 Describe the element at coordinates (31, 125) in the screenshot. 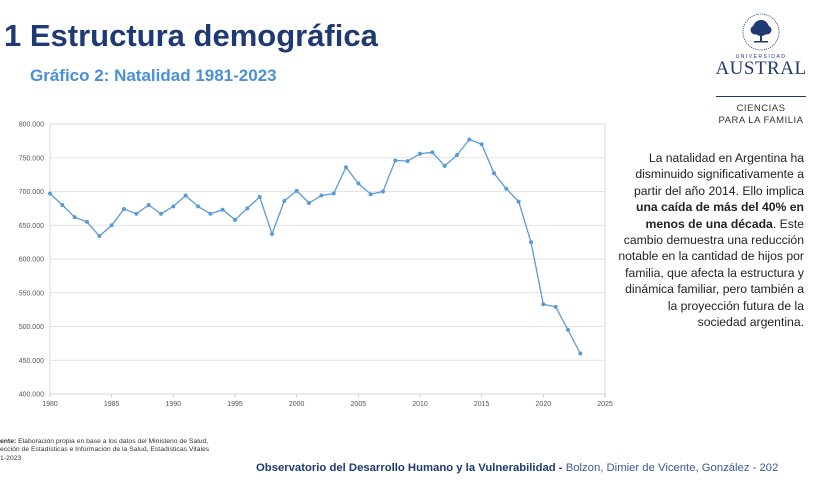

I see `y-tick-label: 800.000` at that location.